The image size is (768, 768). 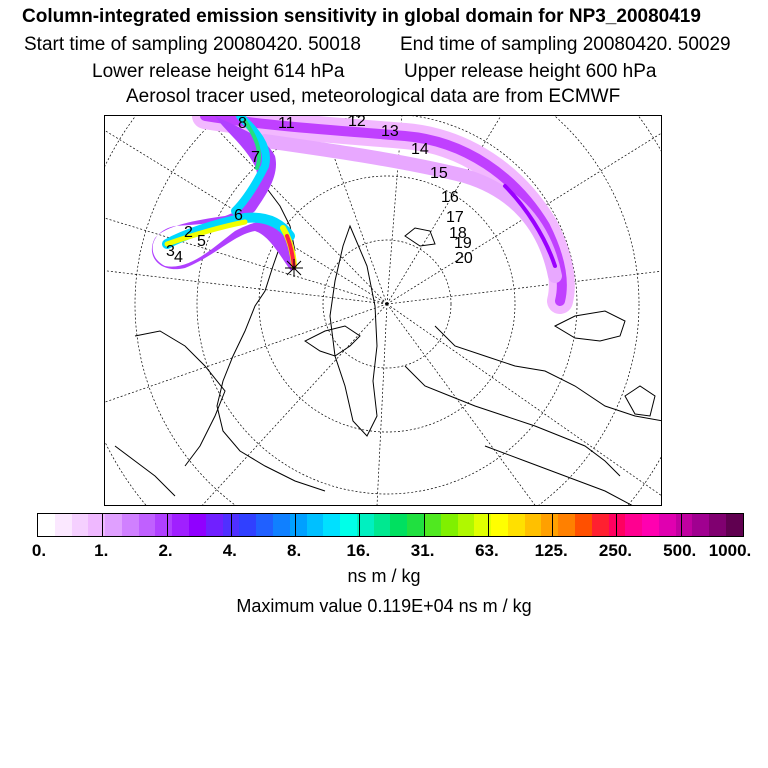 I want to click on day-label: 3, so click(x=170, y=251).